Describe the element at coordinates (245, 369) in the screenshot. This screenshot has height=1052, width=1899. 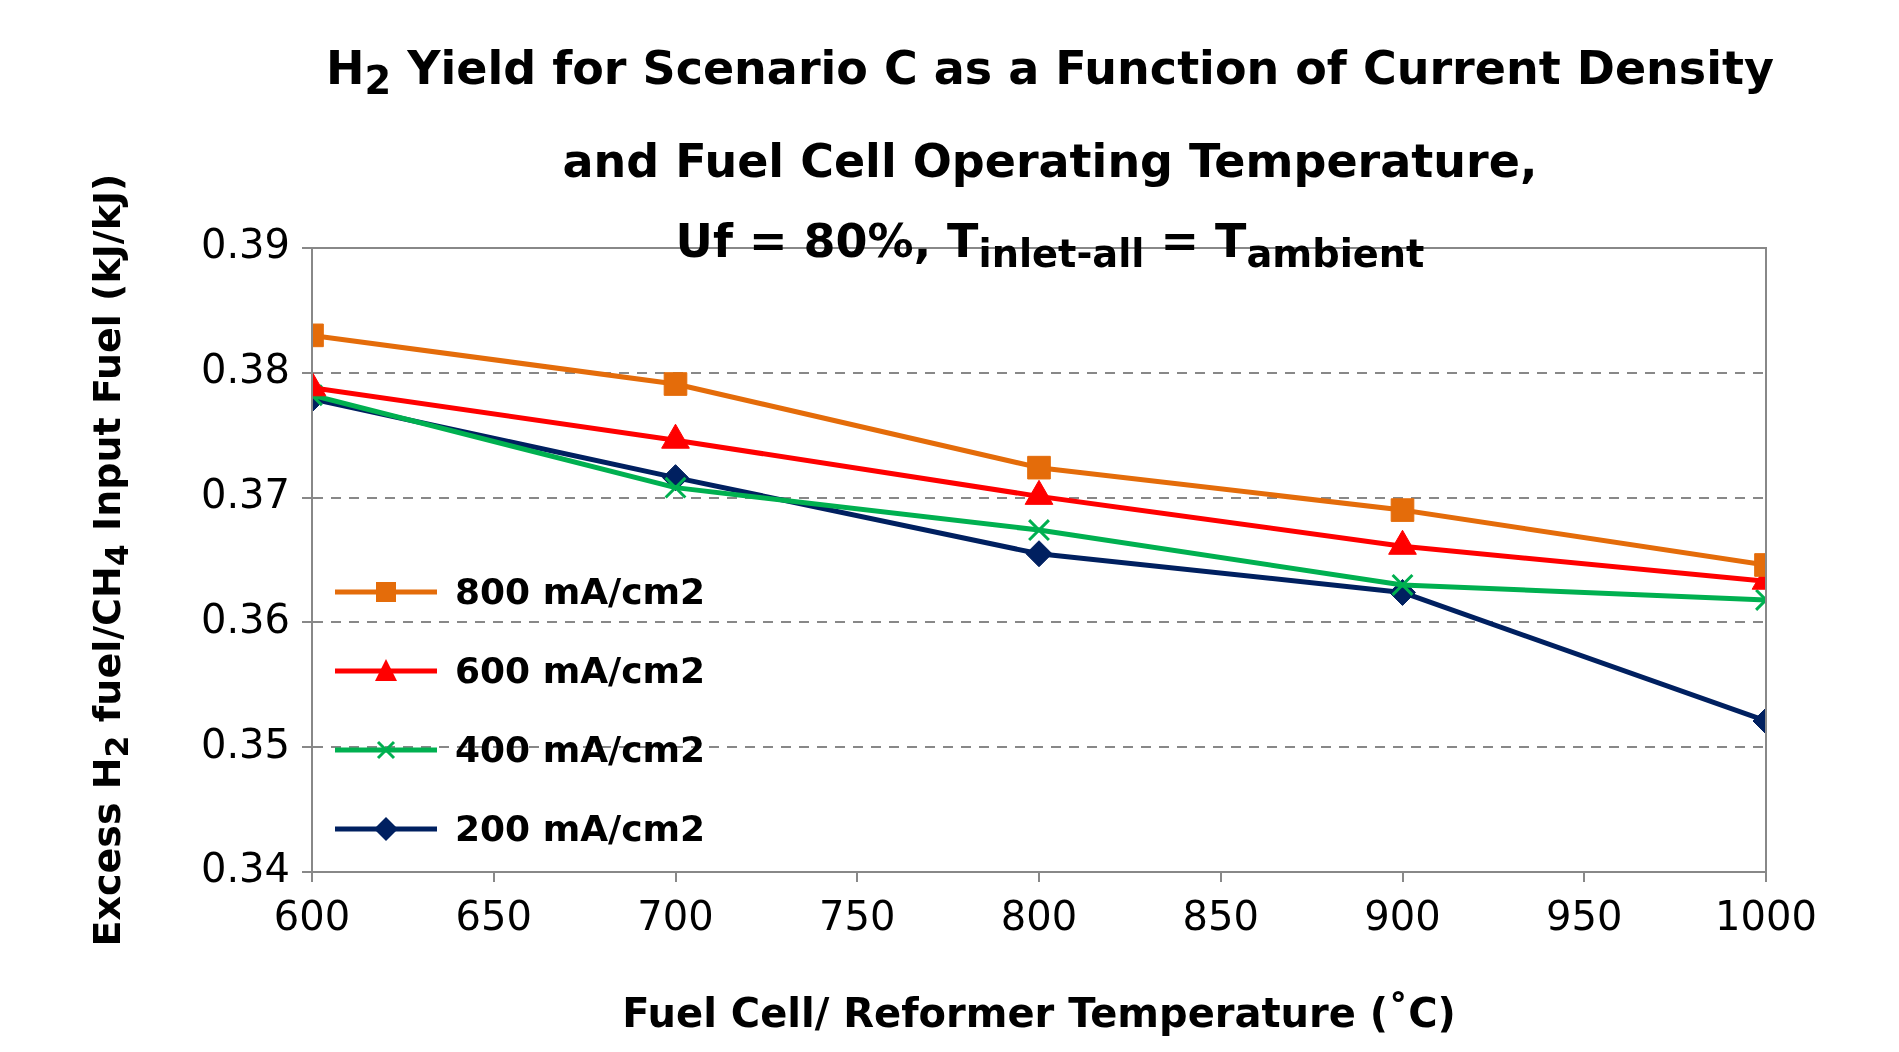
I see `y-tick-label: 0.38` at that location.